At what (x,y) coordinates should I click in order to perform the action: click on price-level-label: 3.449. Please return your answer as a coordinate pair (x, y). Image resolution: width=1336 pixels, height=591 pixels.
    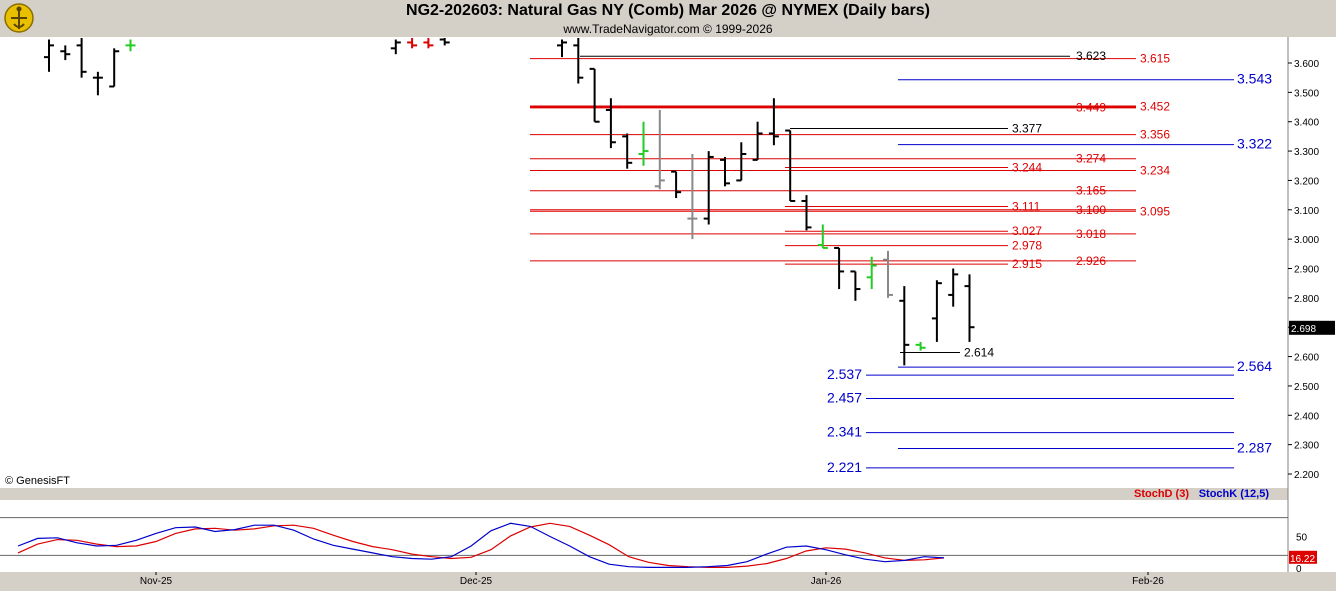
    Looking at the image, I should click on (1091, 107).